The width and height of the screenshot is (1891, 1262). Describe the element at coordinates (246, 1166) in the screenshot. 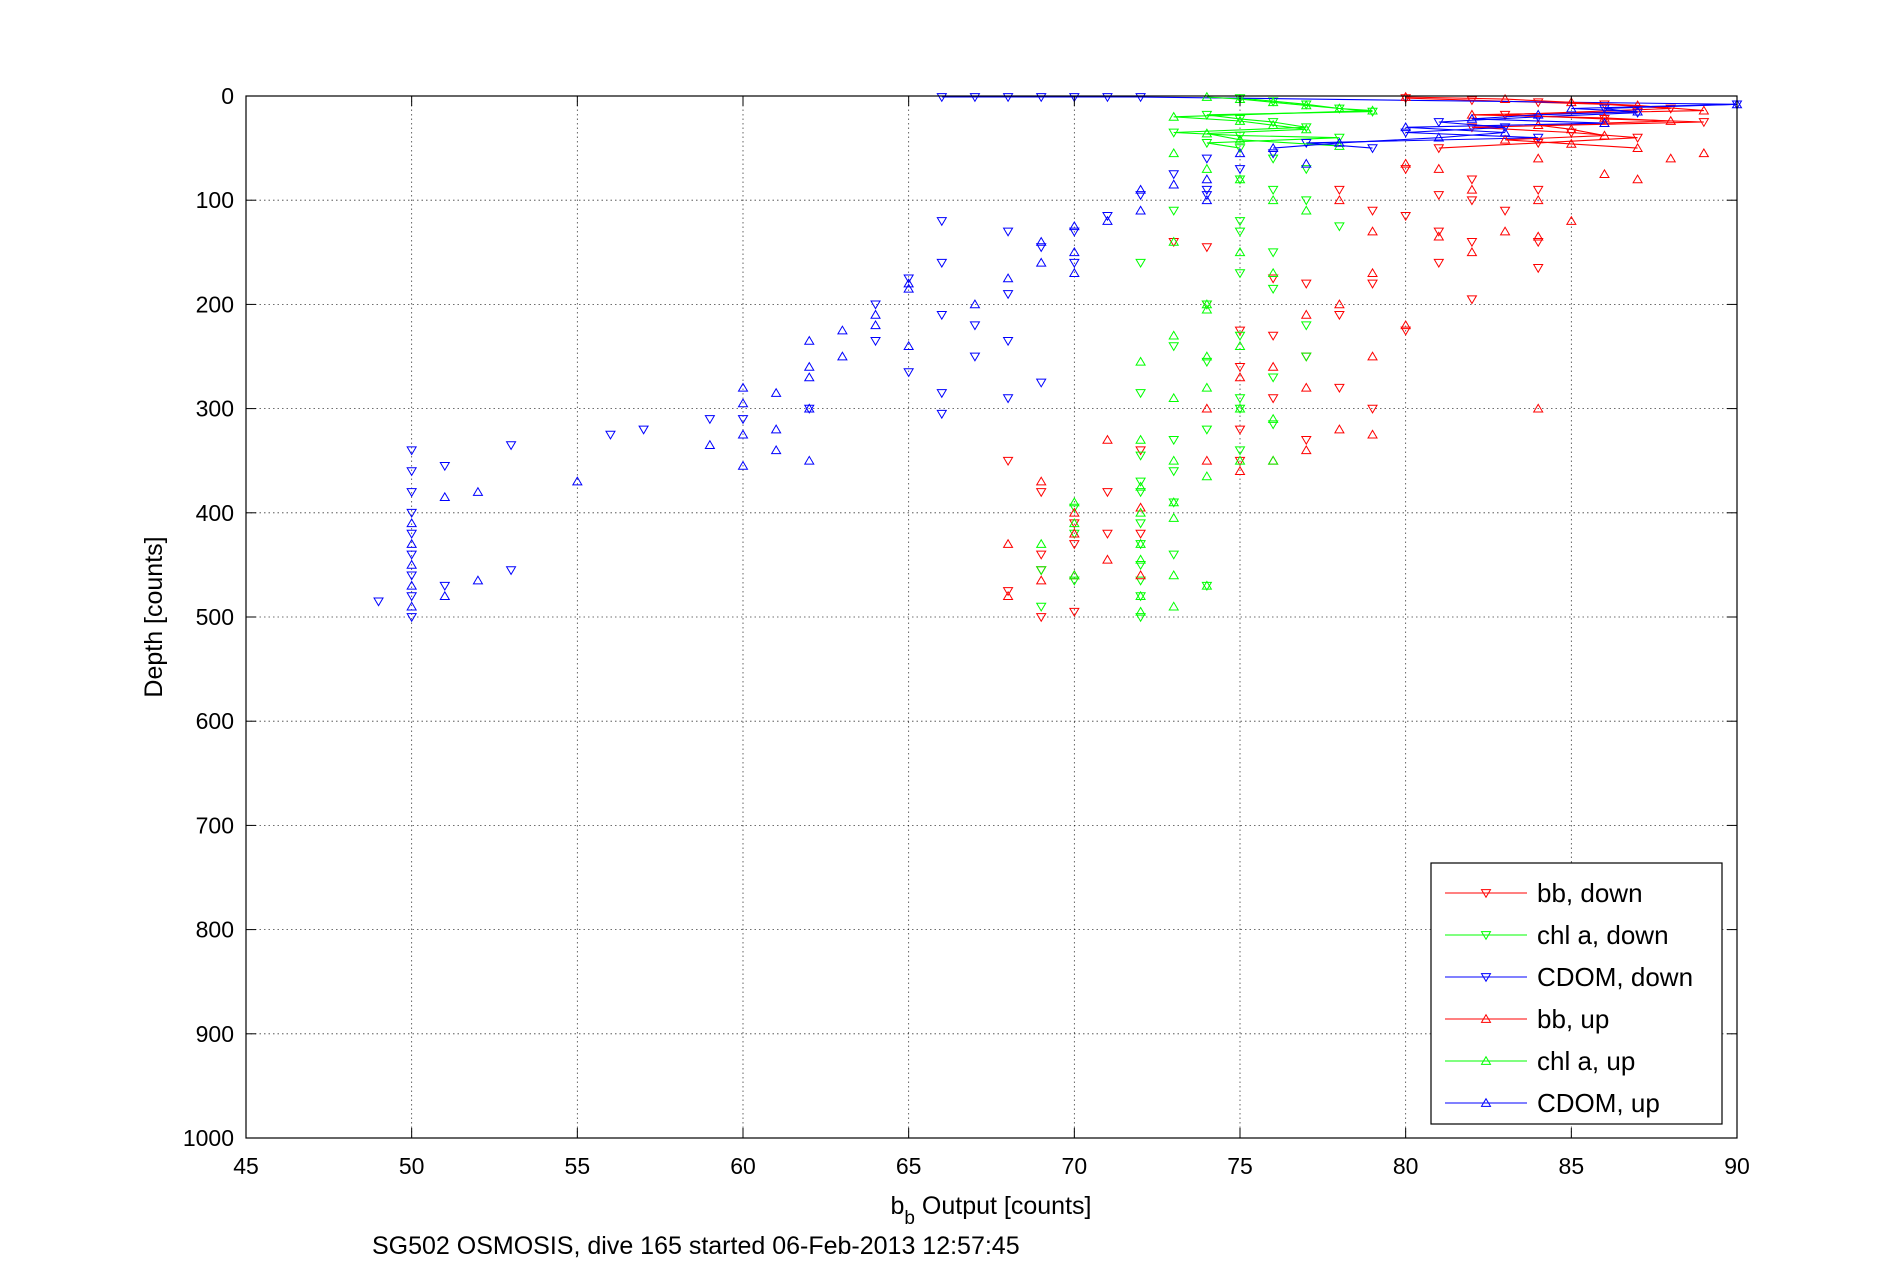

I see `x-tick-label: 45` at that location.